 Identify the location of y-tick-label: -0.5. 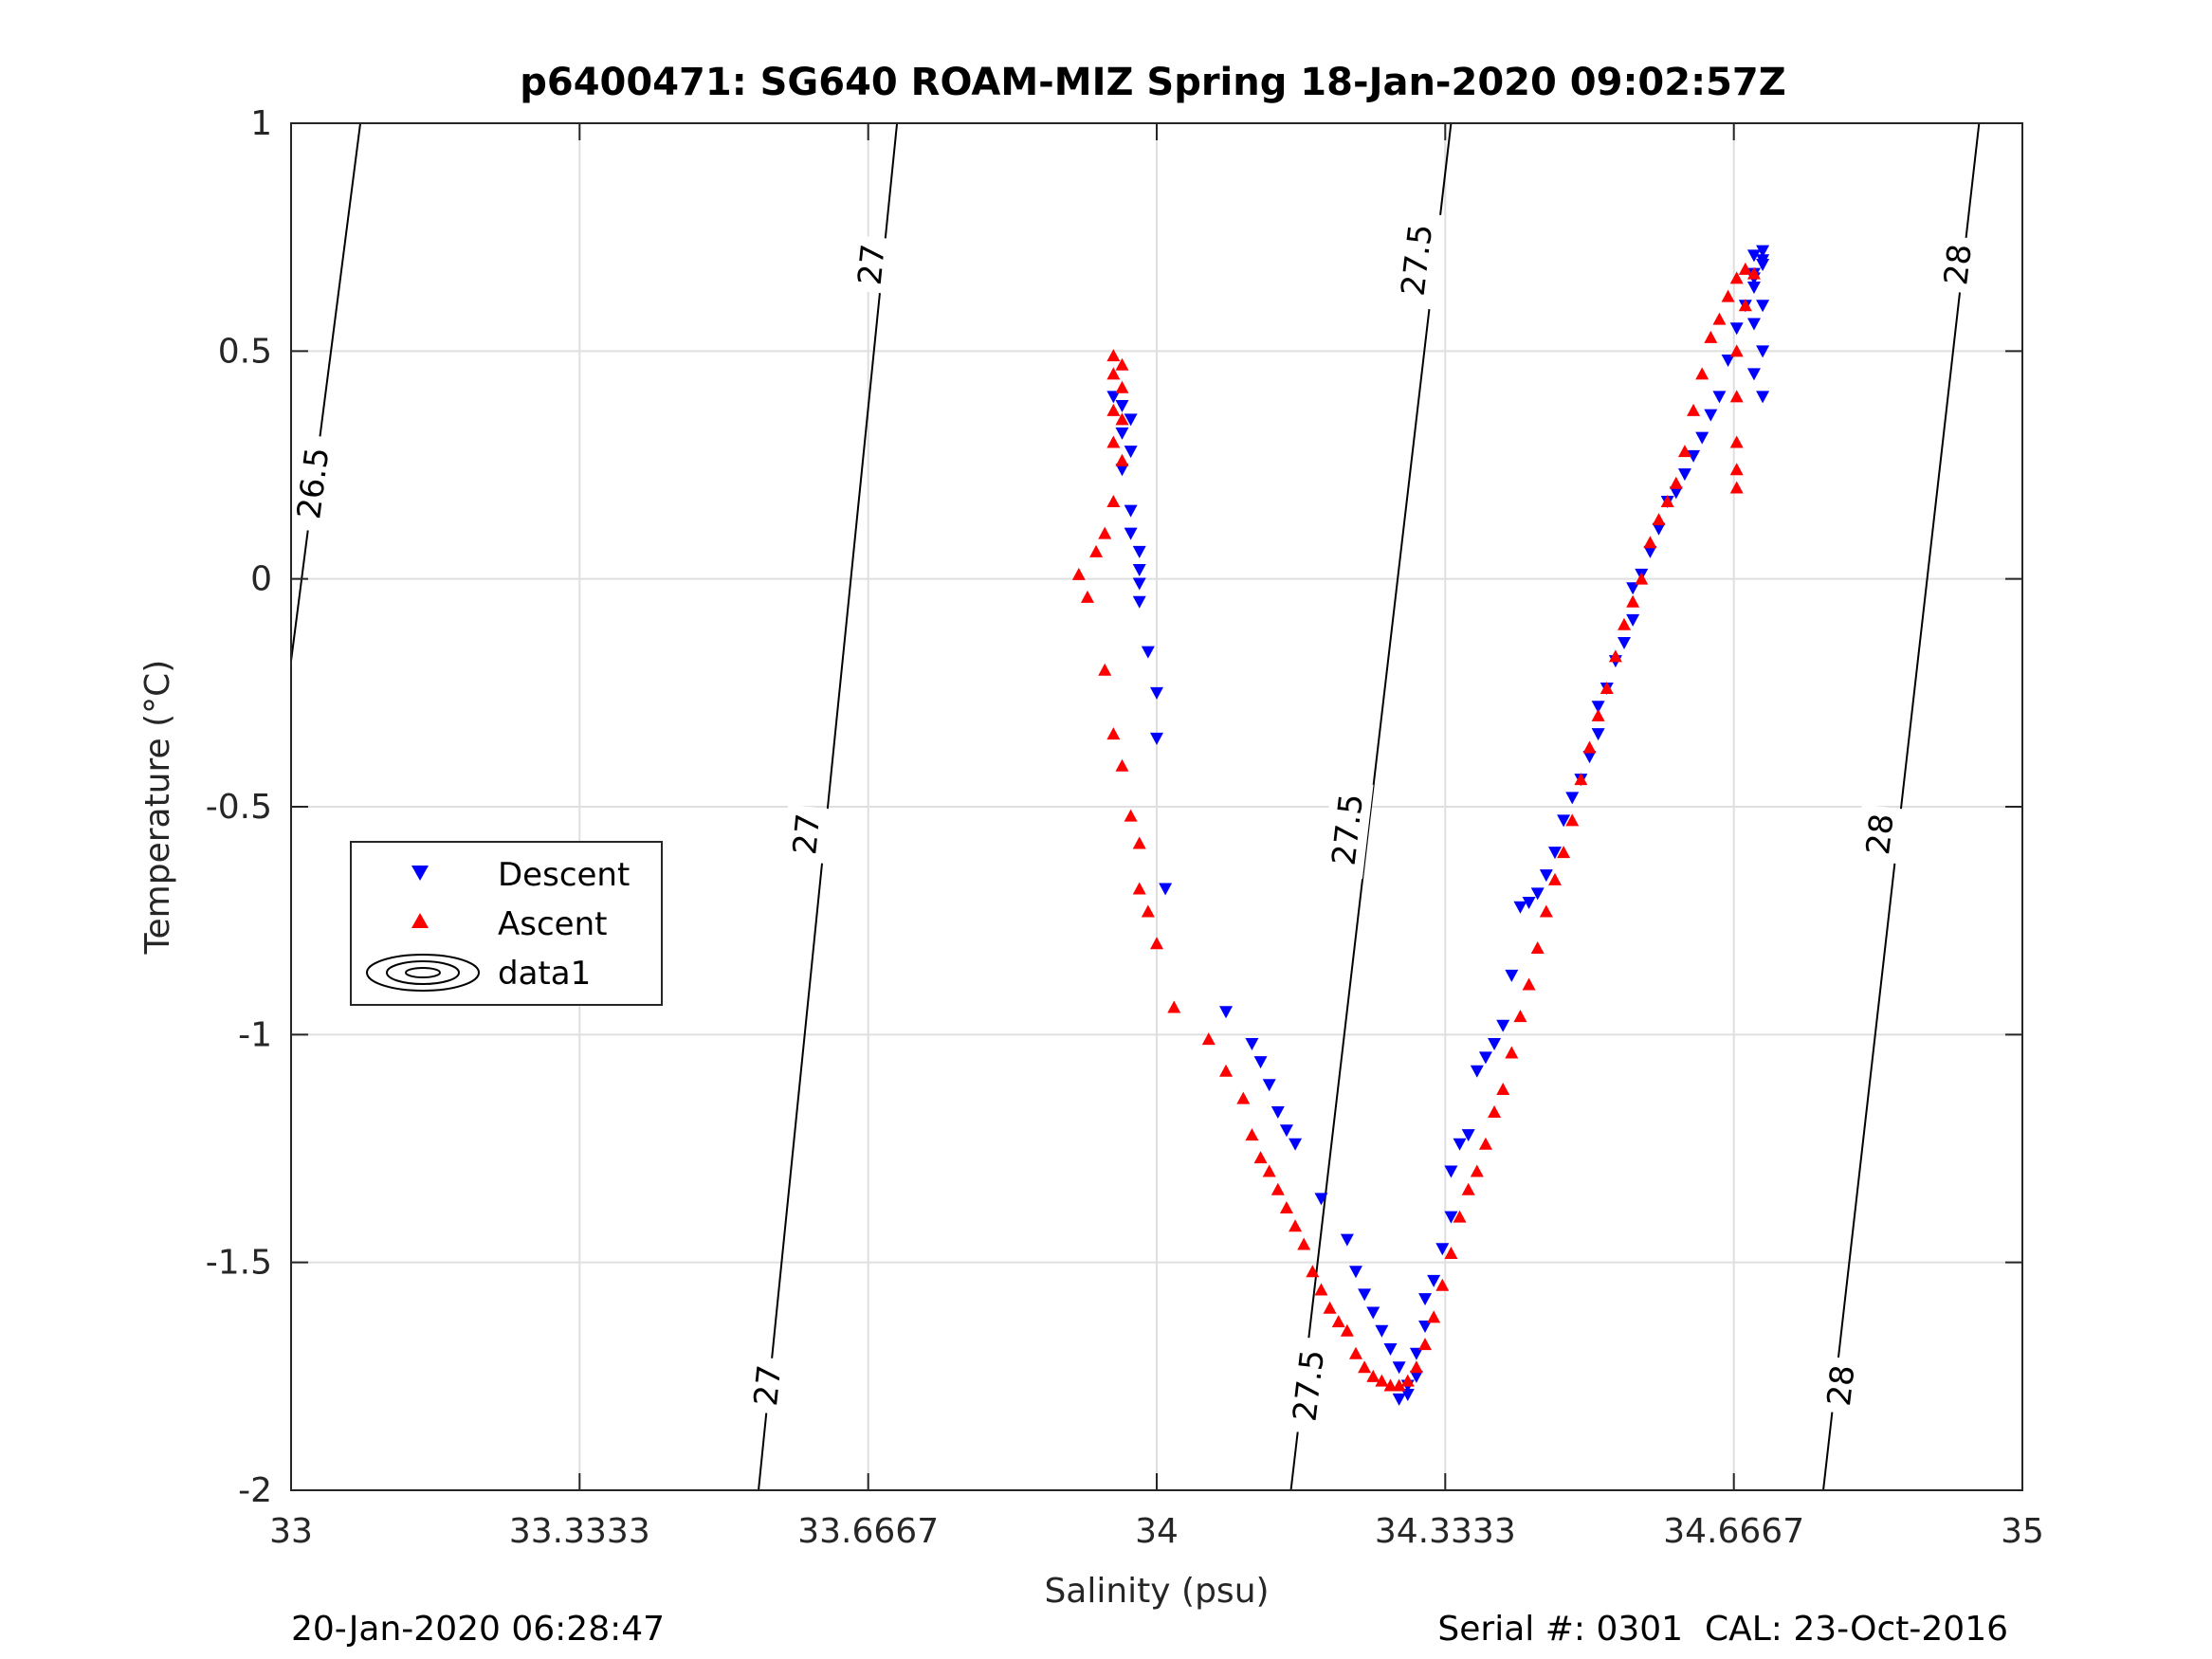
(239, 807).